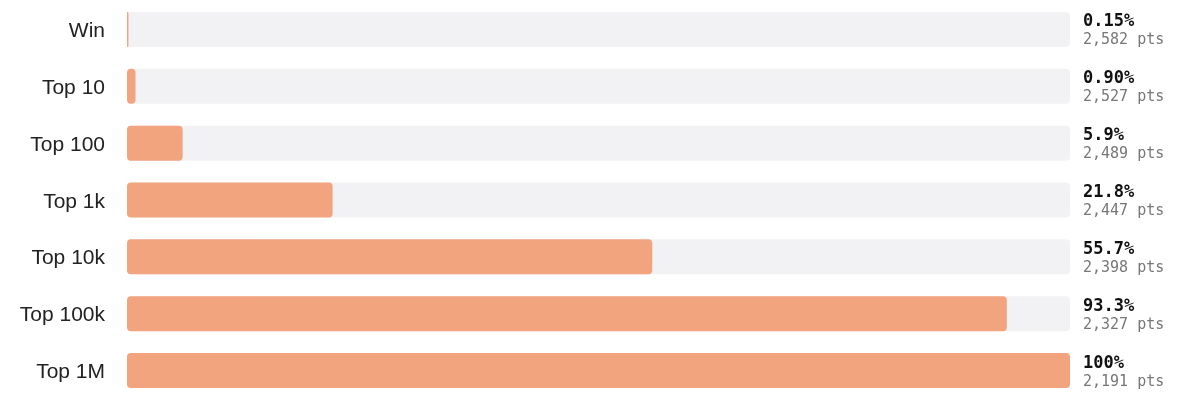  What do you see at coordinates (1124, 313) in the screenshot?
I see `data-label: 93.3% 2,327 pts` at bounding box center [1124, 313].